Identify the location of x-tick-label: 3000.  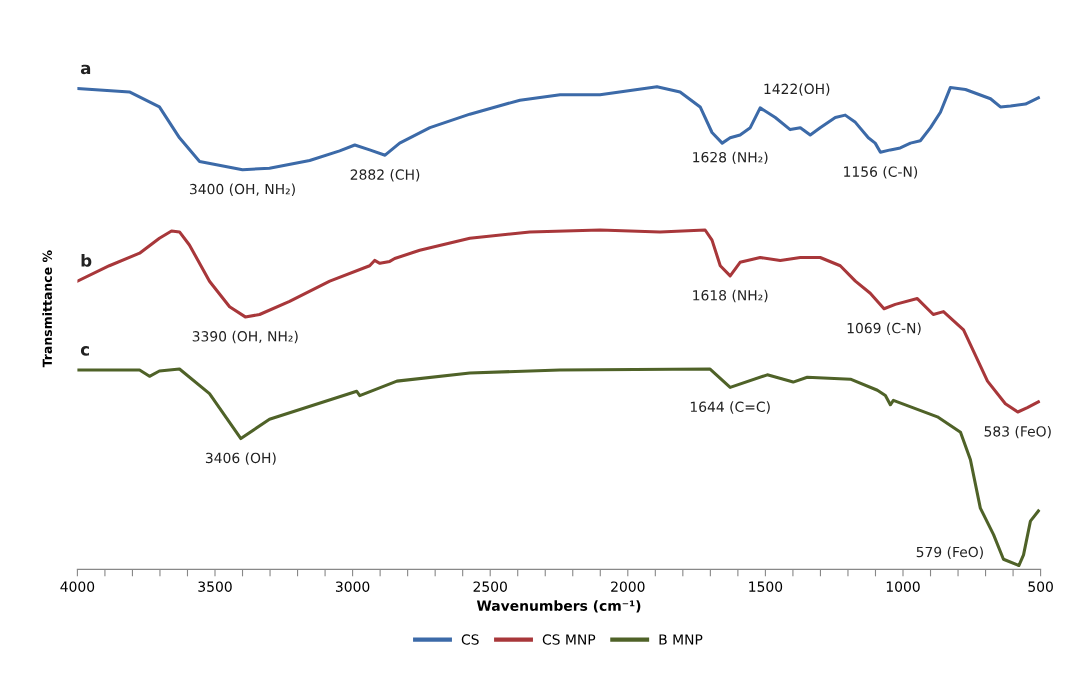
(352, 586).